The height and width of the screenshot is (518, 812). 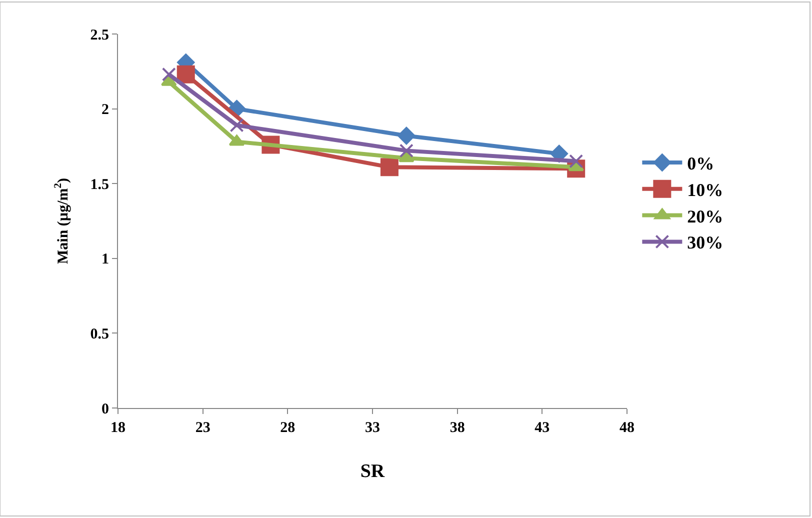 I want to click on legend-label: 20%, so click(x=705, y=216).